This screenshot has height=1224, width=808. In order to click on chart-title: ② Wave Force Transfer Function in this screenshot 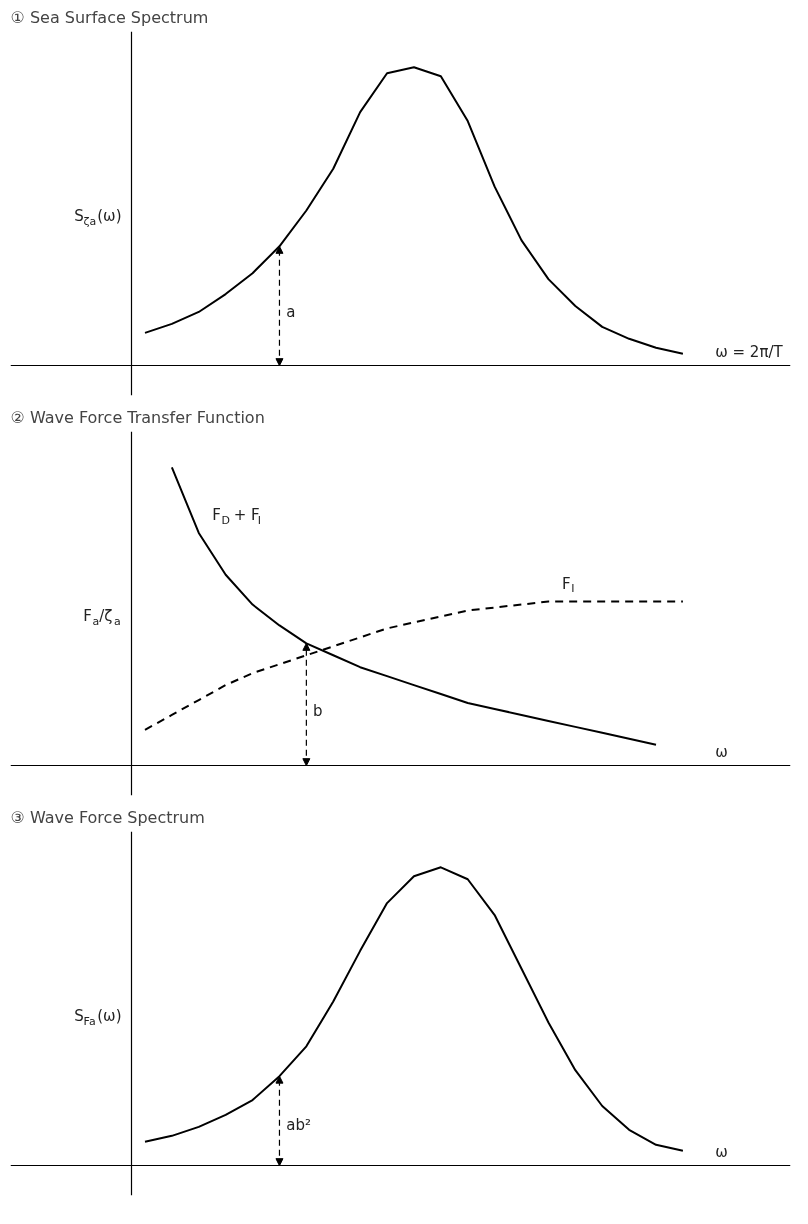, I will do `click(137, 417)`.